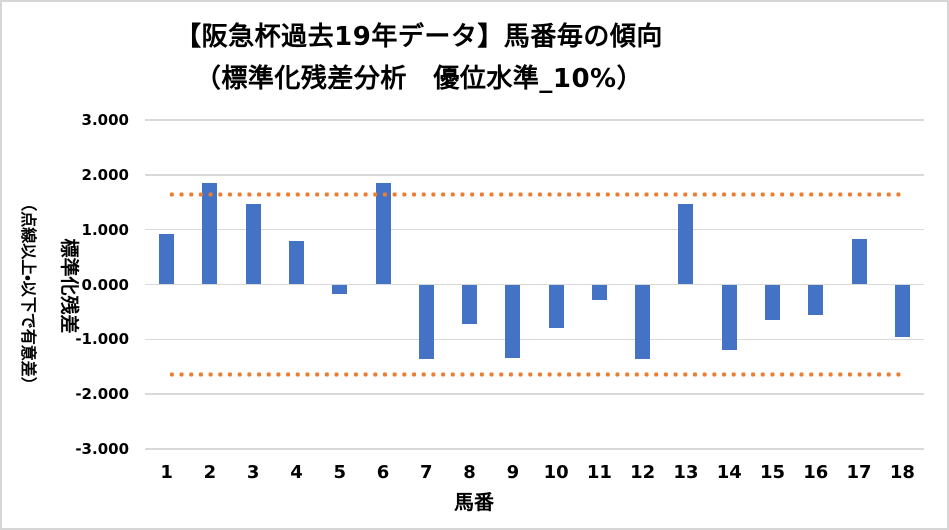 This screenshot has width=949, height=530. Describe the element at coordinates (859, 472) in the screenshot. I see `x-axis-tick-label: 17` at that location.